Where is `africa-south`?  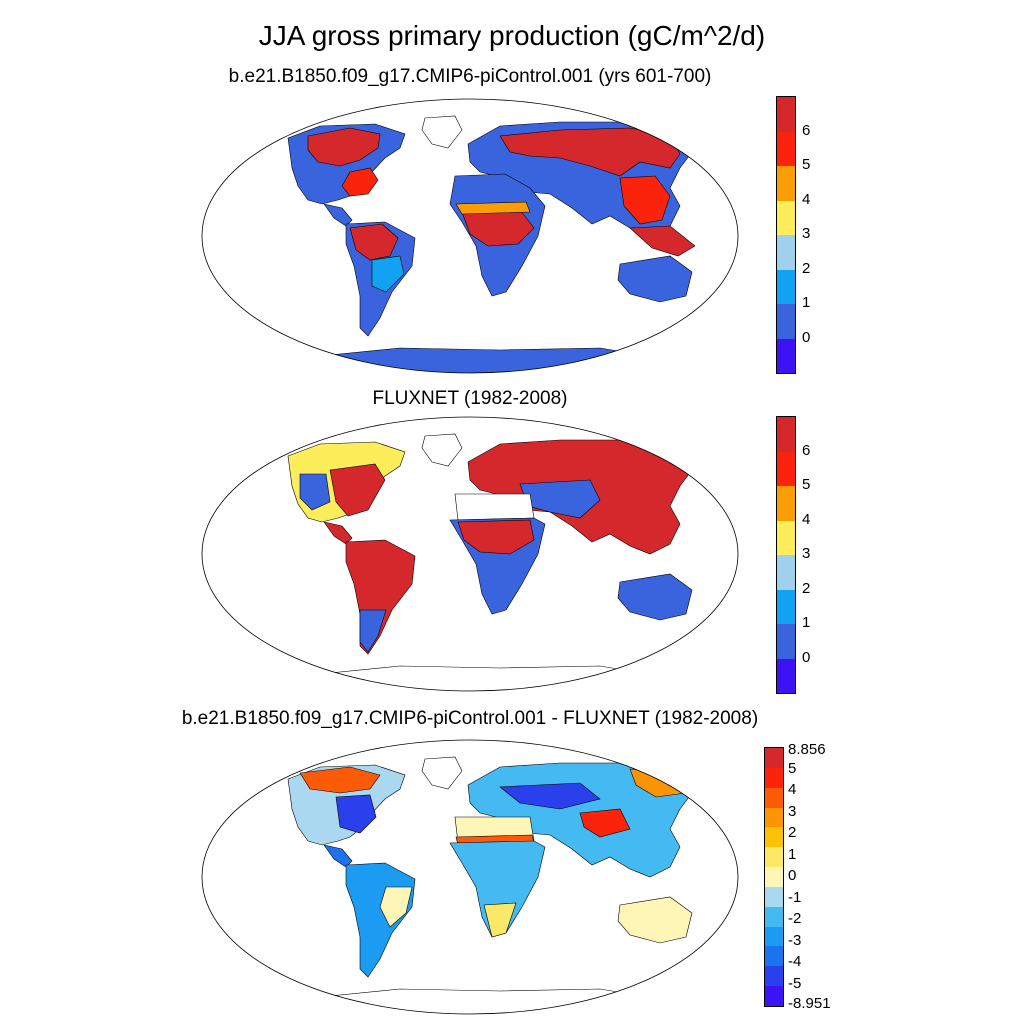 africa-south is located at coordinates (500, 920).